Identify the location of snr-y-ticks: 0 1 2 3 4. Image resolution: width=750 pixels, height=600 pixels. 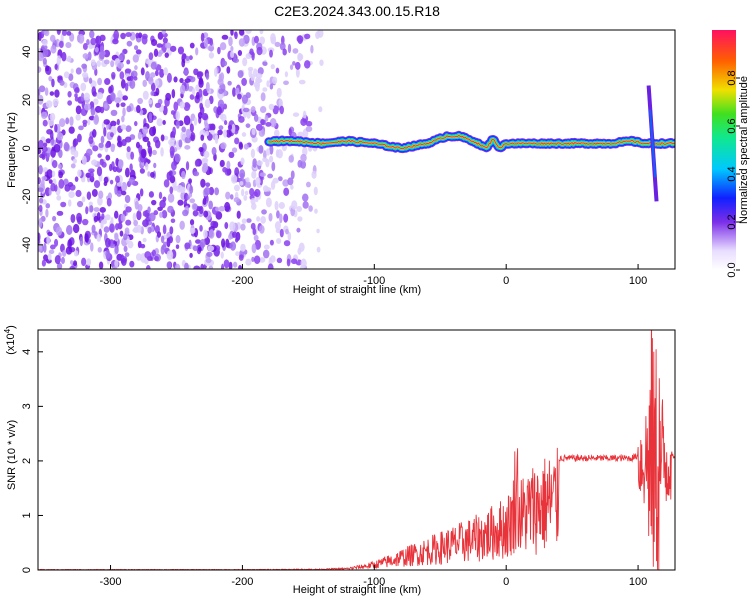
(32, 461).